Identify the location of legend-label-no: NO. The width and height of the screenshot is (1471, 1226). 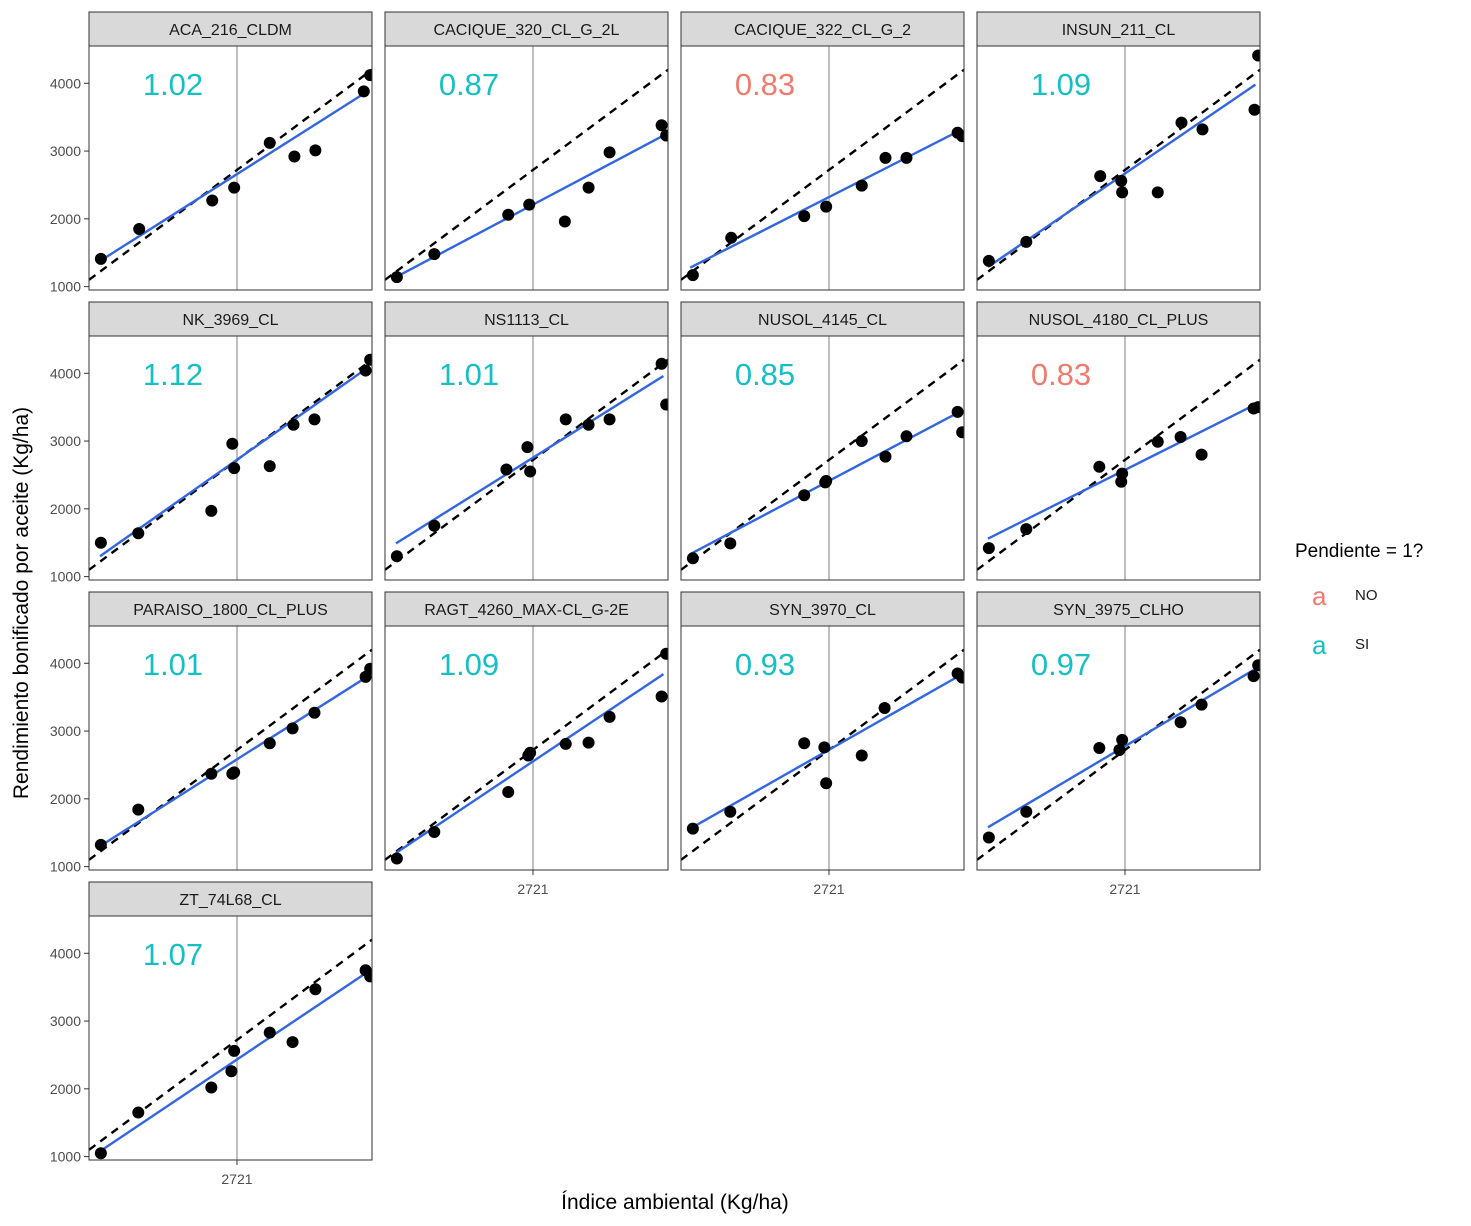
(1366, 595).